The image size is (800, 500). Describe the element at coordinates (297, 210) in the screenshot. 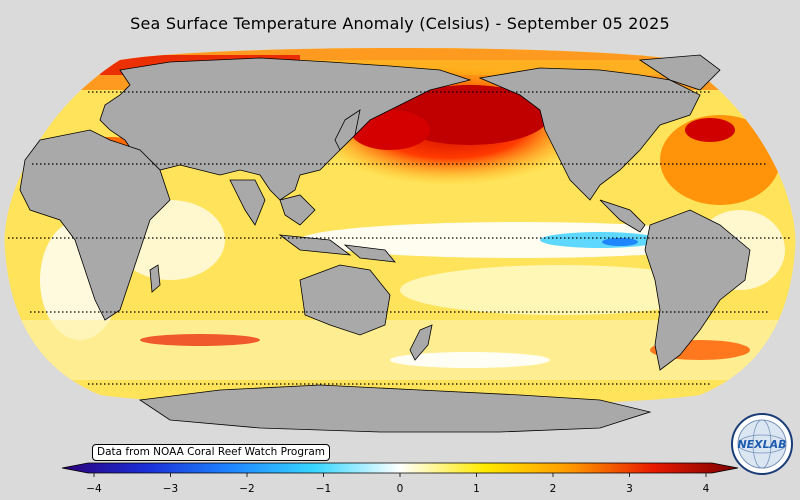

I see `southeast-asia-land` at that location.